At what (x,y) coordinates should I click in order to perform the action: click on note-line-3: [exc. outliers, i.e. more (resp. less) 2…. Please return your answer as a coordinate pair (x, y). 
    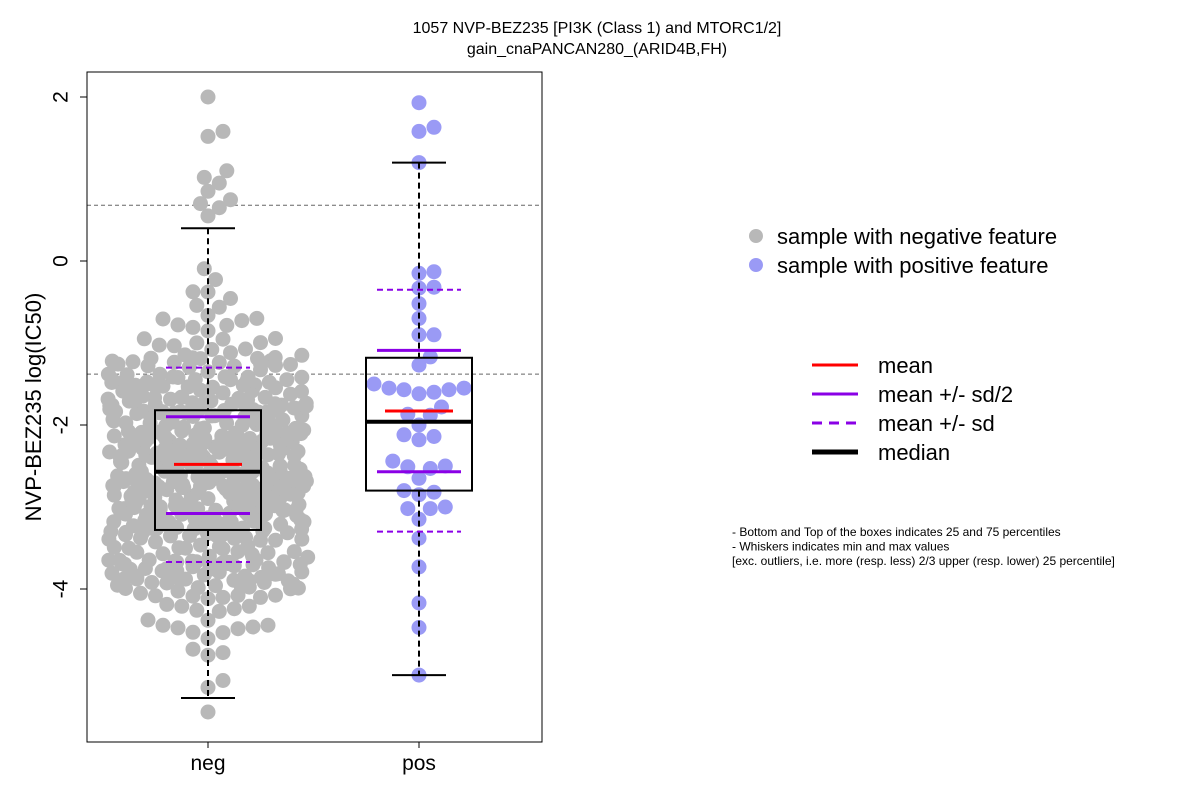
    Looking at the image, I should click on (923, 561).